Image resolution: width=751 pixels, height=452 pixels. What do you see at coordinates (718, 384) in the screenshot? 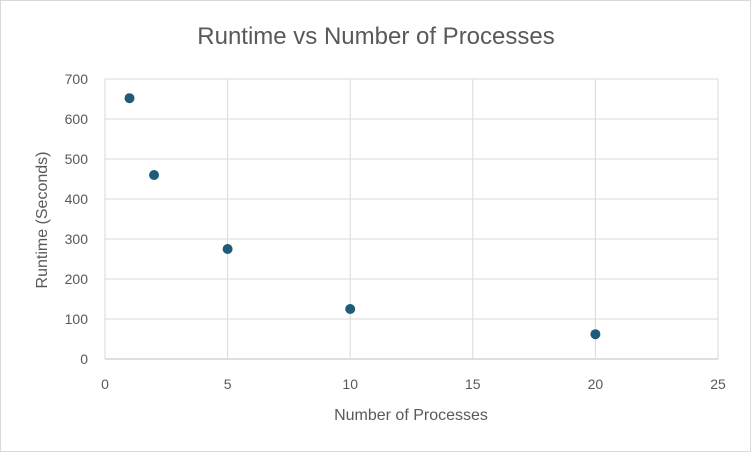
I see `x-tick-label: 25` at bounding box center [718, 384].